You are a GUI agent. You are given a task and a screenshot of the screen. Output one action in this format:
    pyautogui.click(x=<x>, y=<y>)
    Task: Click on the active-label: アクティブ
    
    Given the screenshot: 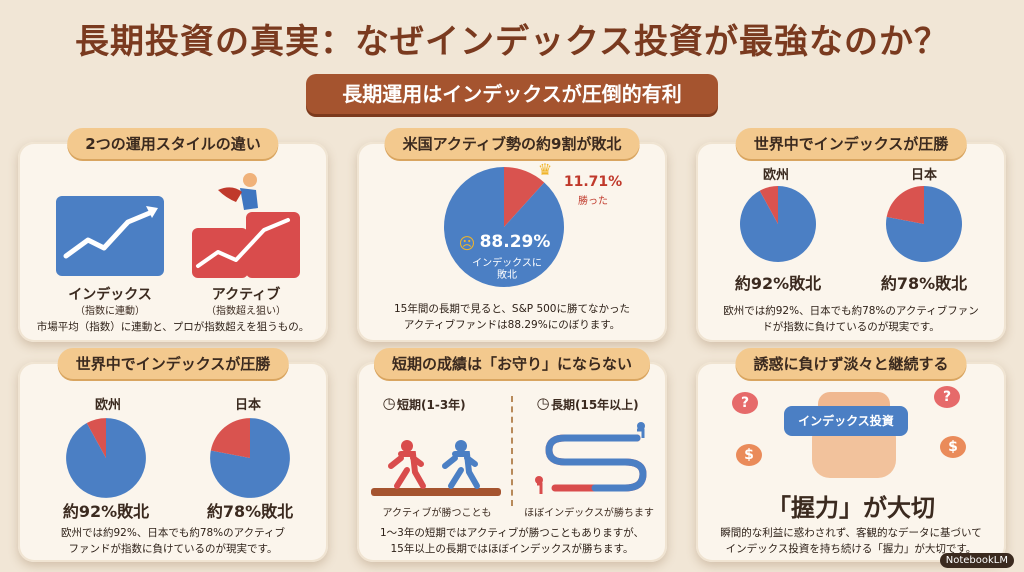 What is the action you would take?
    pyautogui.click(x=246, y=295)
    